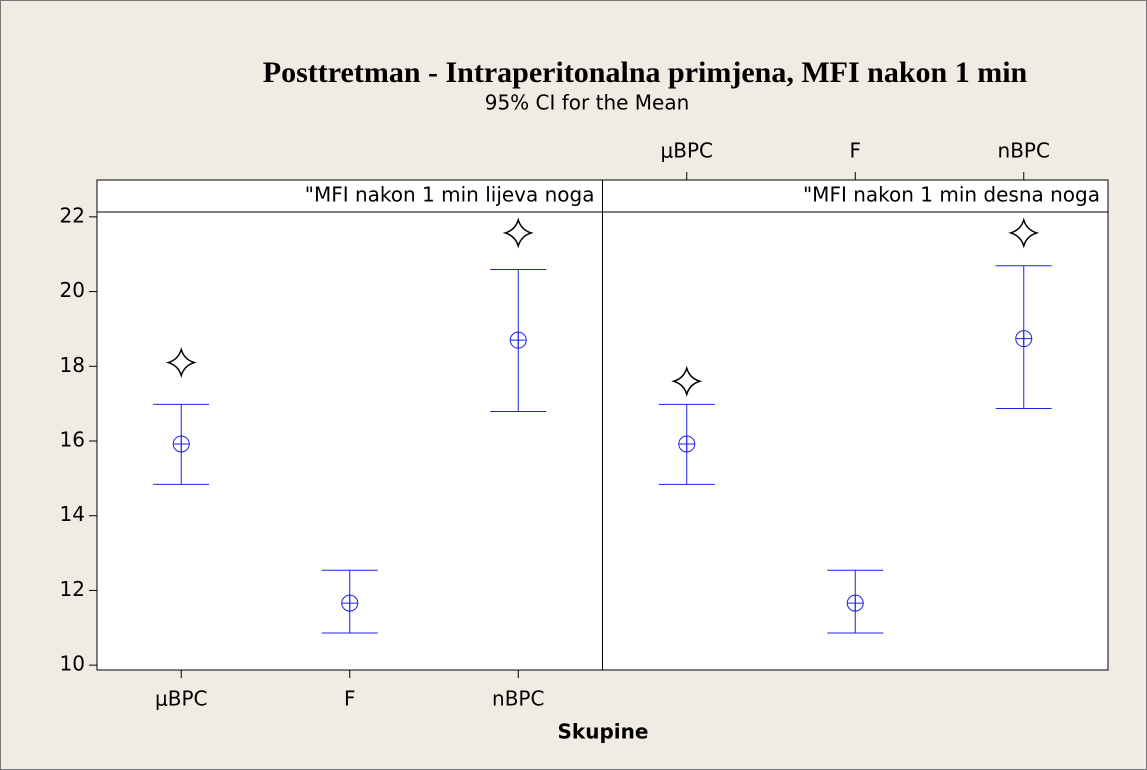 This screenshot has height=770, width=1147. Describe the element at coordinates (951, 195) in the screenshot. I see `panel-label: "MFI nakon 1 min desna noga` at that location.